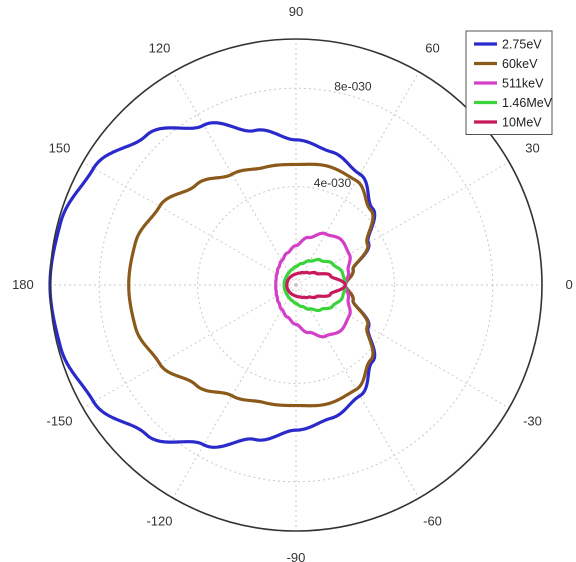 The image size is (576, 562). What do you see at coordinates (296, 556) in the screenshot?
I see `angular-tick-label: -90` at bounding box center [296, 556].